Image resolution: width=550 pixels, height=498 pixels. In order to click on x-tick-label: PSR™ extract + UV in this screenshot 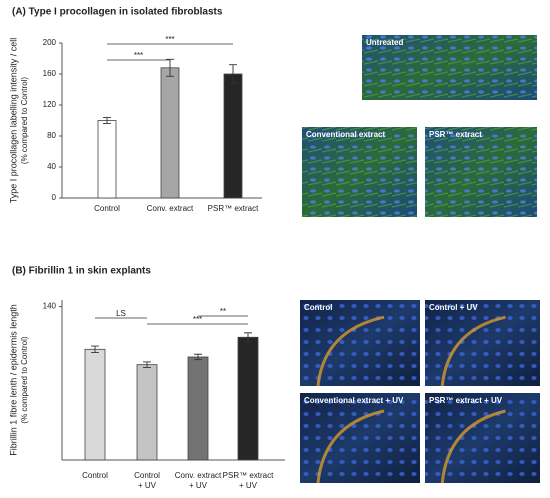, I will do `click(248, 480)`.